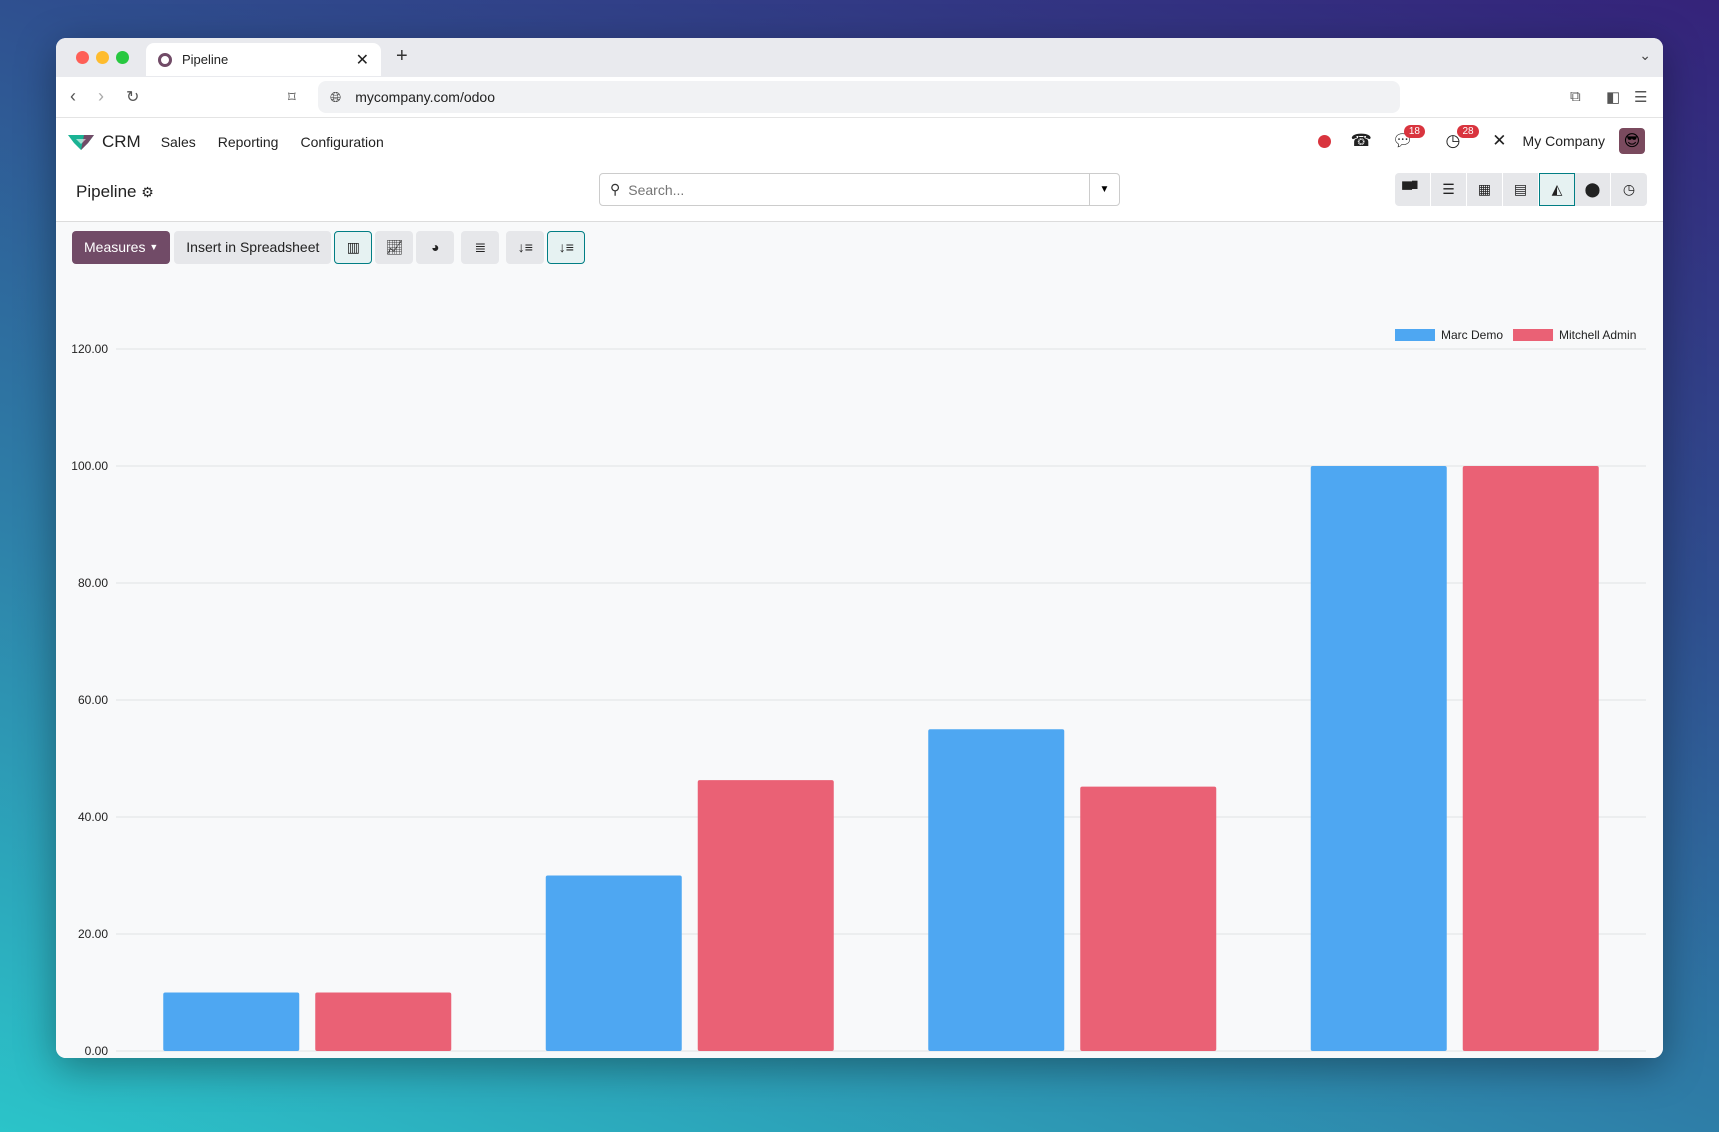 This screenshot has height=1132, width=1719. What do you see at coordinates (1414, 131) in the screenshot?
I see `messages-badge: 18` at bounding box center [1414, 131].